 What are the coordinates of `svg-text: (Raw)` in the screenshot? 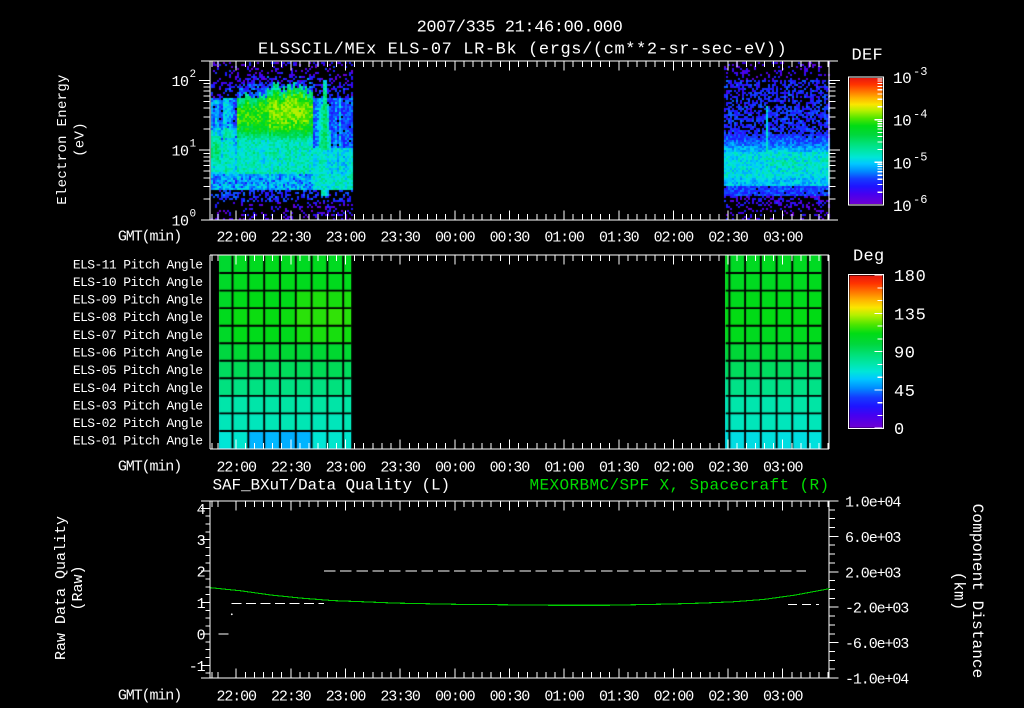 It's located at (78, 587).